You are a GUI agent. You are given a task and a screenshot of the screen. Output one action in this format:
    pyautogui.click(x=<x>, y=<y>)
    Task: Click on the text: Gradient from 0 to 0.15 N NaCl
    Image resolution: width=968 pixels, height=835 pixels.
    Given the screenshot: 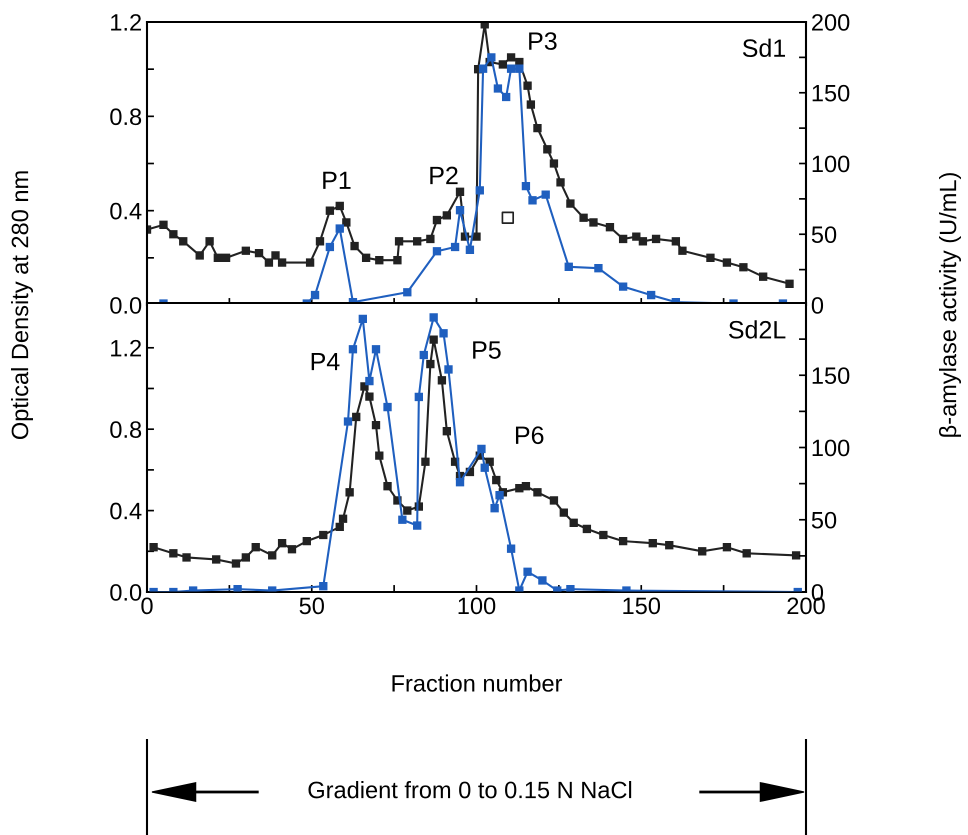 What is the action you would take?
    pyautogui.click(x=470, y=789)
    